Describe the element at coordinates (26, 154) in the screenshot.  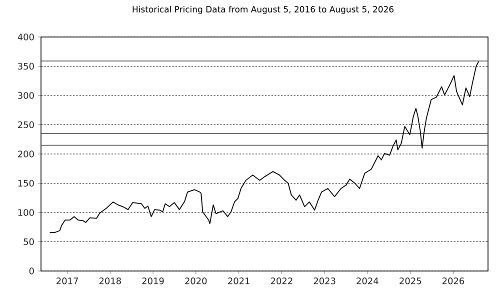
I see `y-tick-label: 200` at that location.